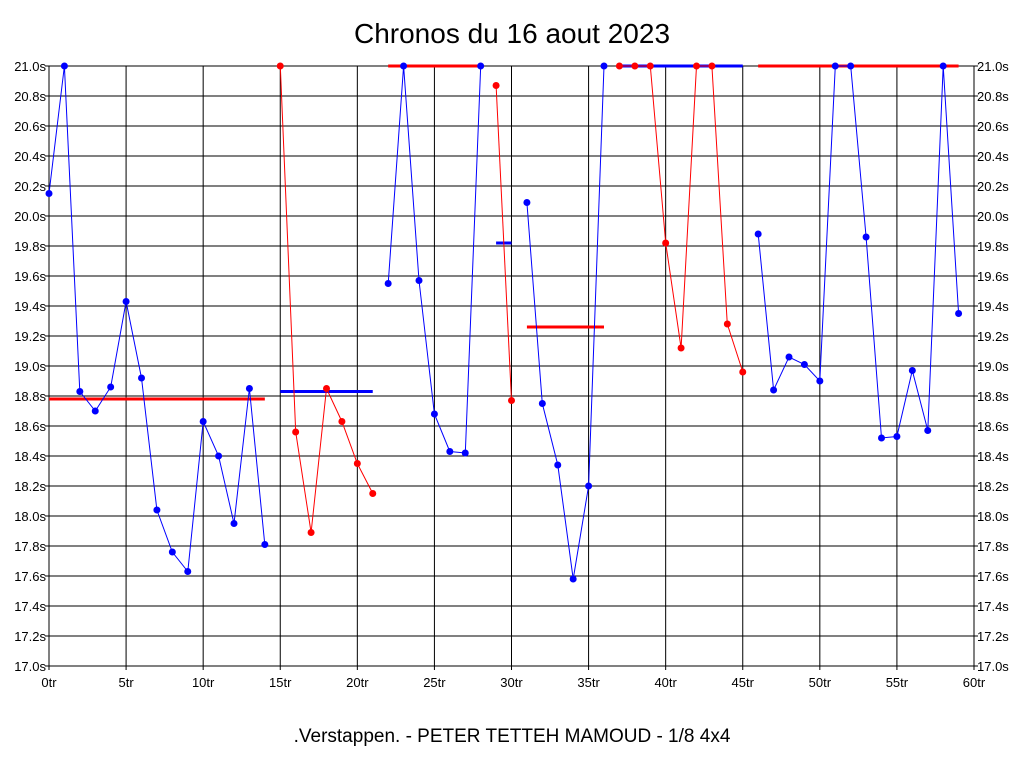  What do you see at coordinates (993, 486) in the screenshot?
I see `y-tick-label-right: 18.2s` at bounding box center [993, 486].